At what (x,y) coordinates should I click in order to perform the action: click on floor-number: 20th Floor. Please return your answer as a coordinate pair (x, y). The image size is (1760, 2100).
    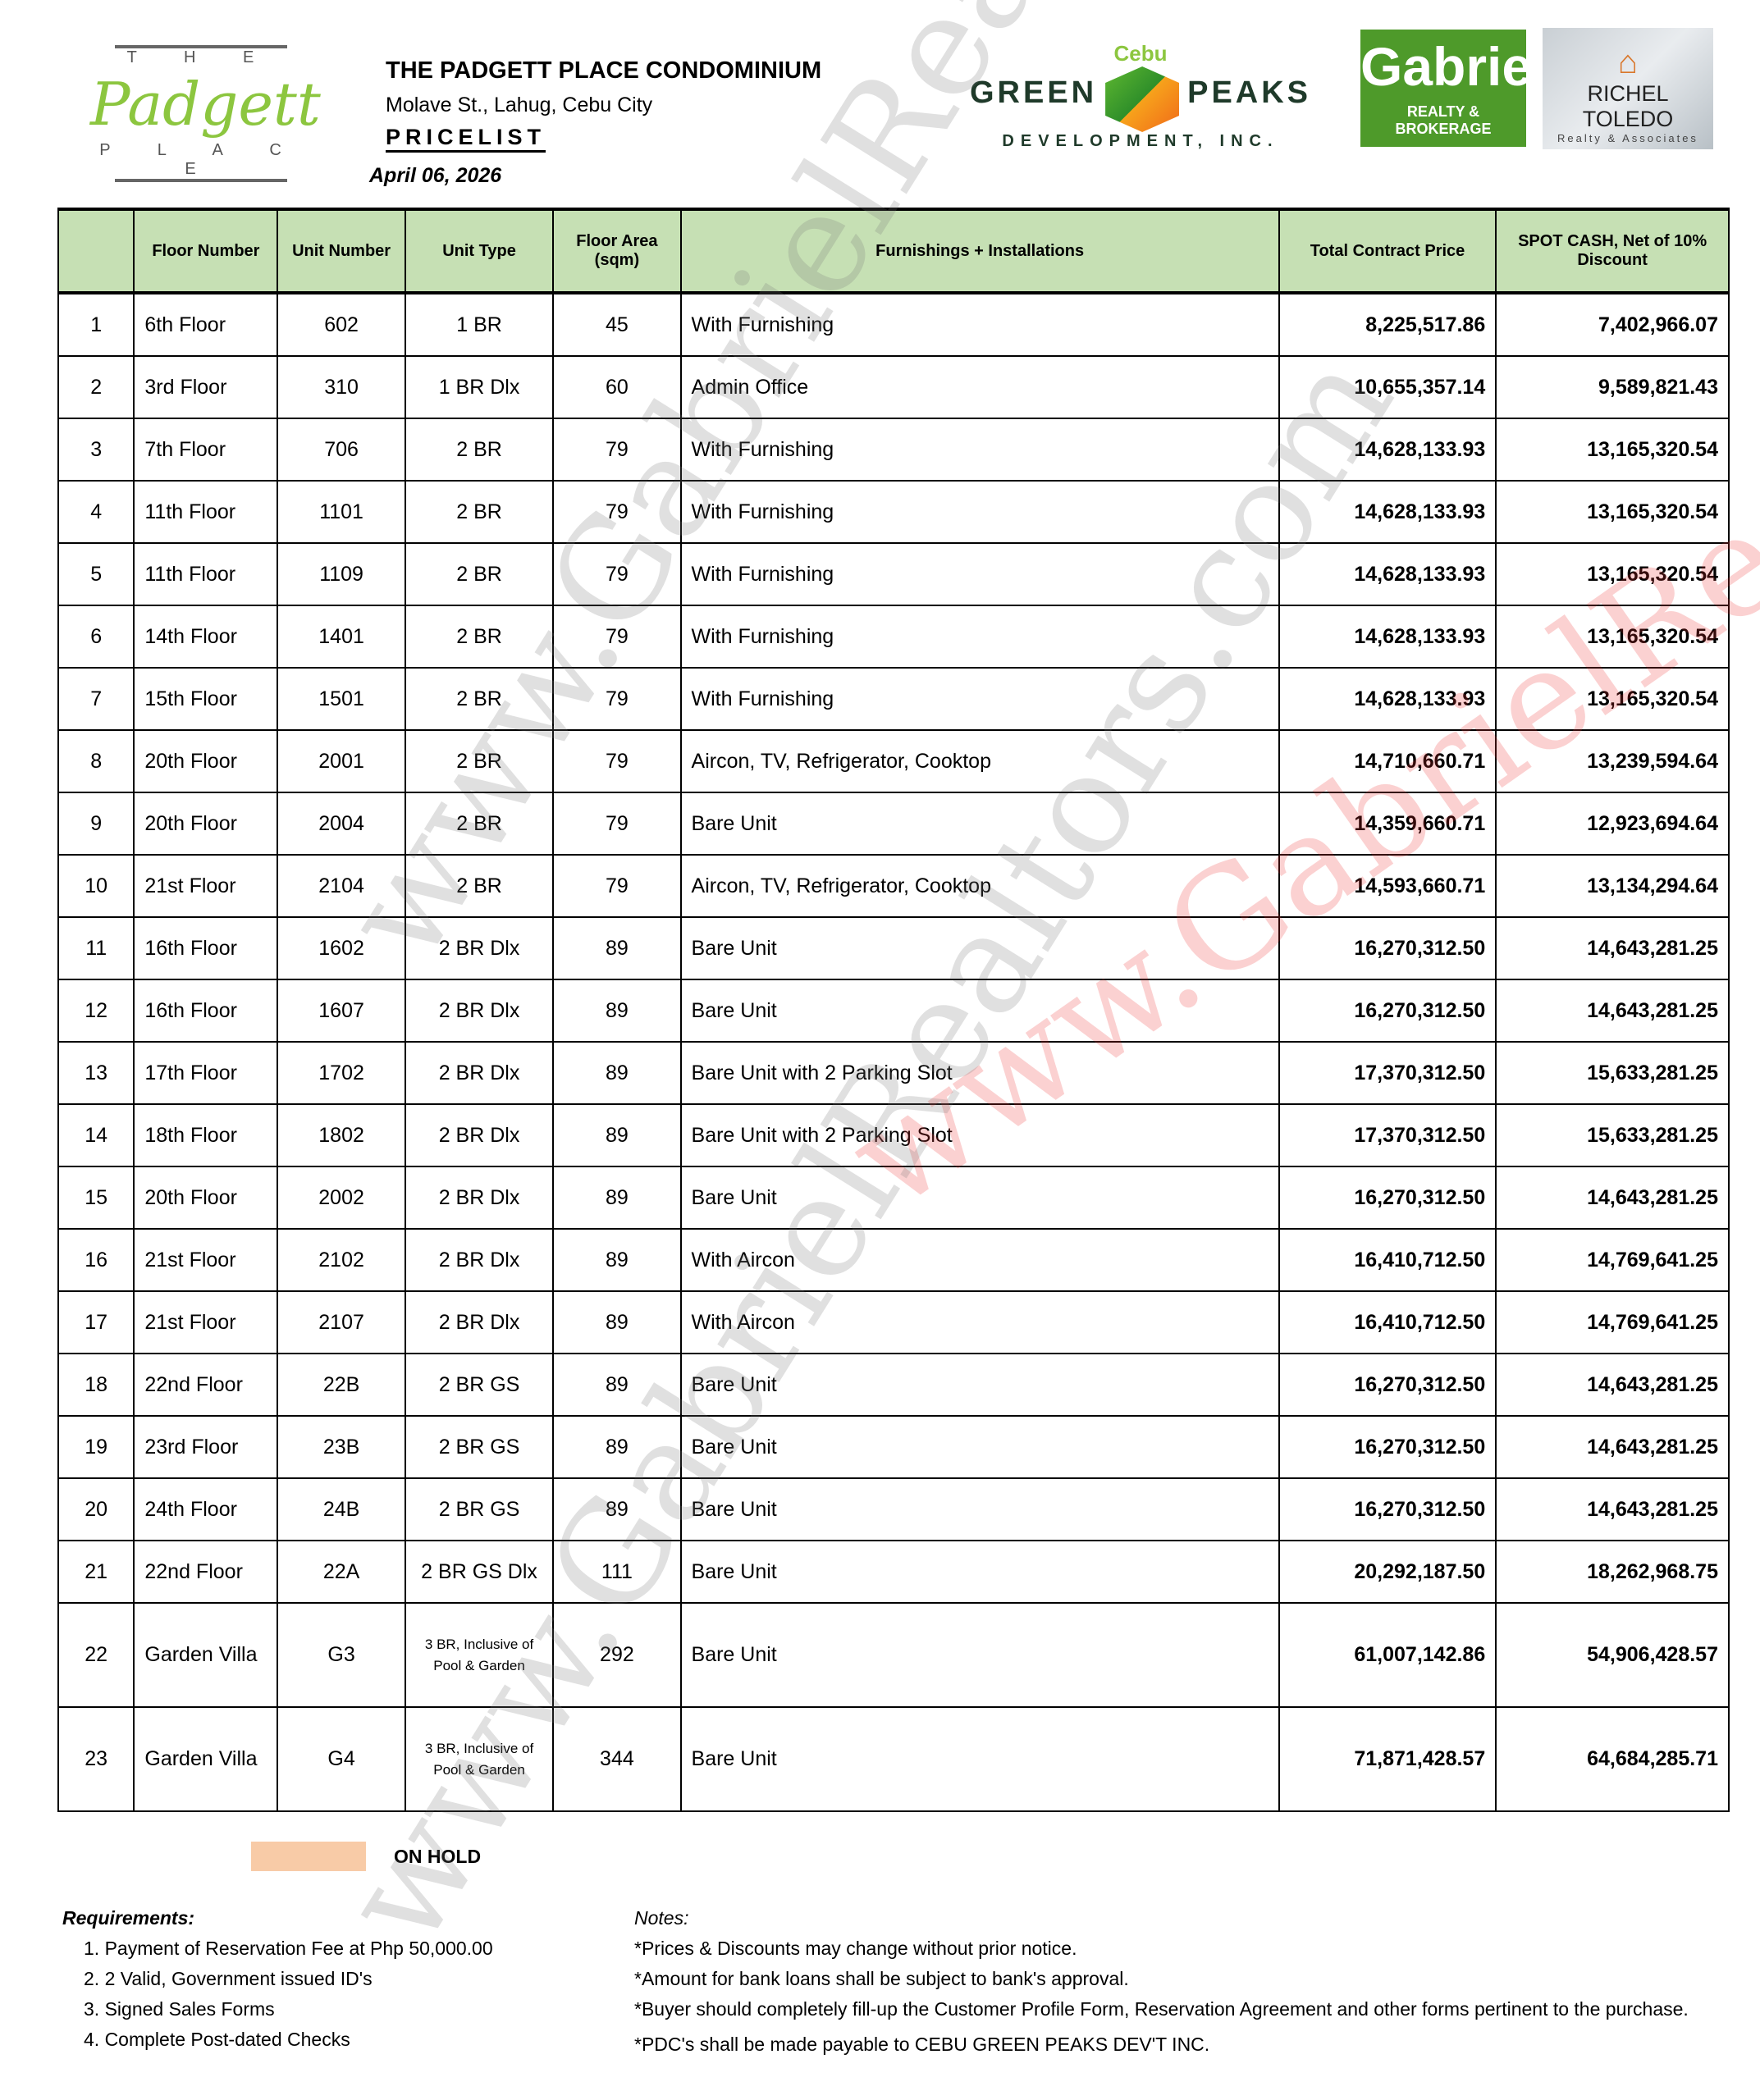
    Looking at the image, I should click on (206, 761).